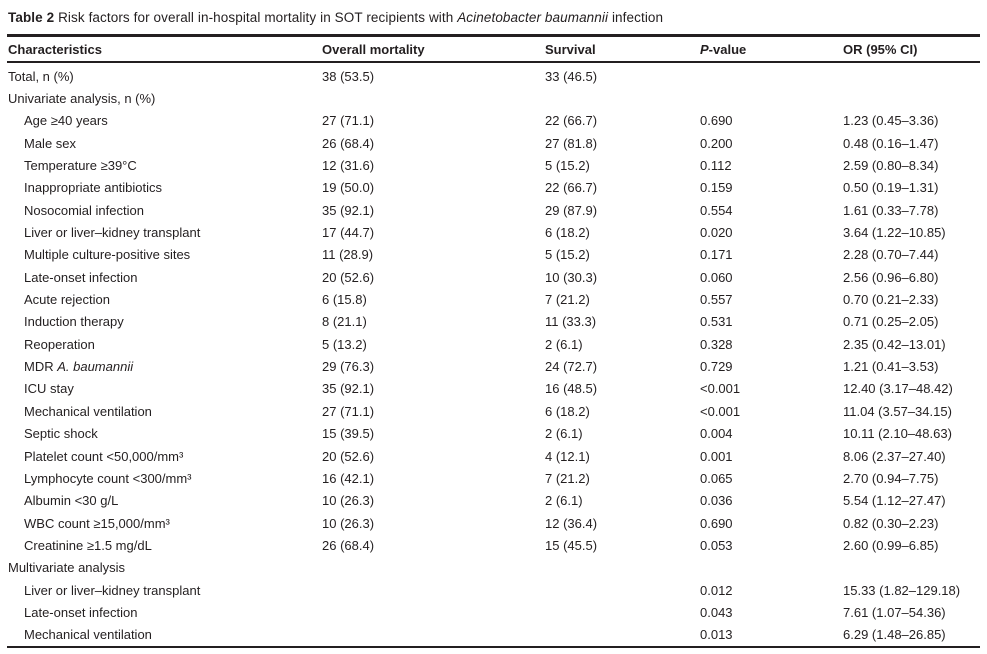  I want to click on row-label-text: Late-onset infection, so click(81, 612).